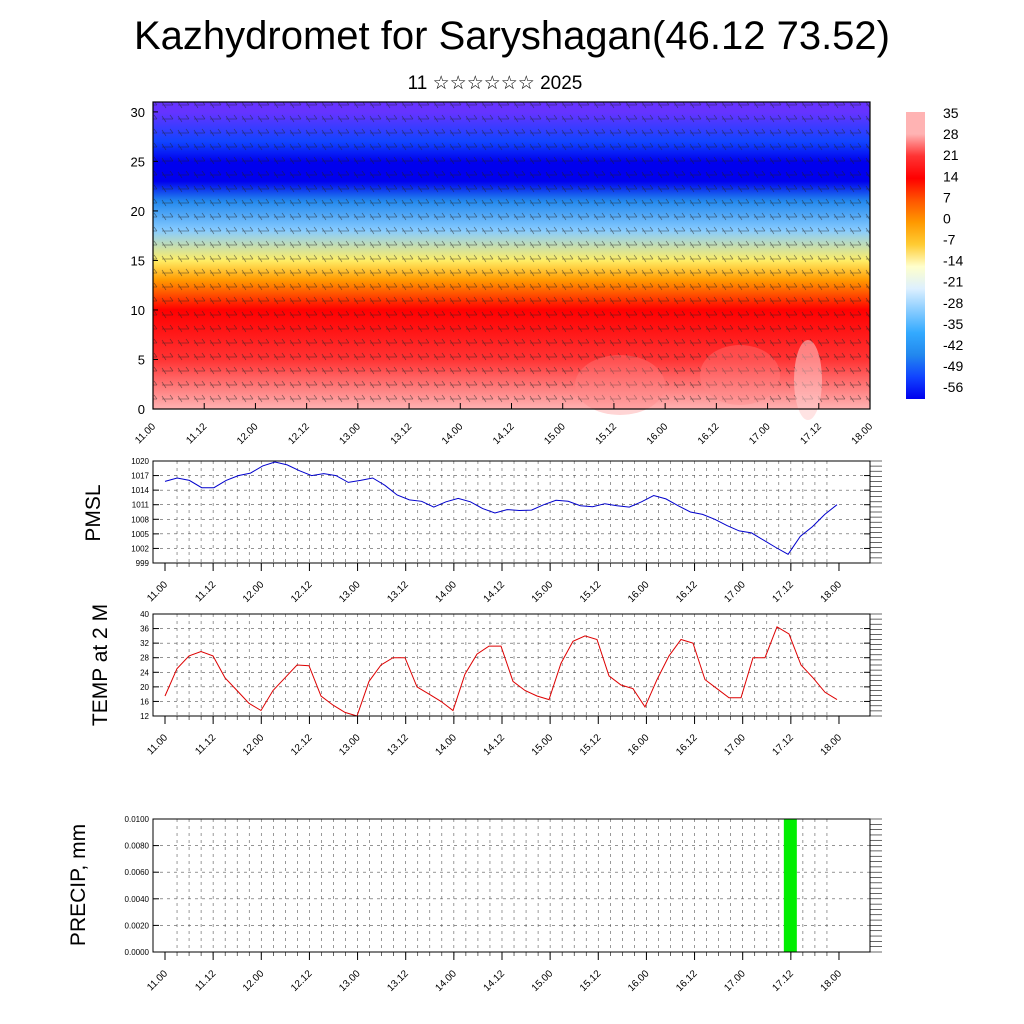 This screenshot has height=1024, width=1024. I want to click on colorbar: 35 28 21 14 7 0 -7 -14 -21 -28 -35 -42 -49 -56, so click(934, 252).